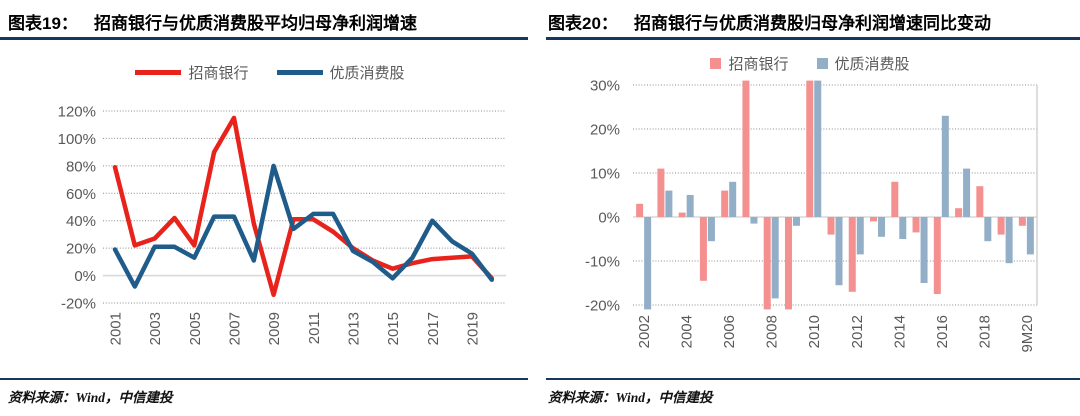 This screenshot has height=416, width=1080. What do you see at coordinates (903, 228) in the screenshot?
I see `bar-优质消费股-2014` at bounding box center [903, 228].